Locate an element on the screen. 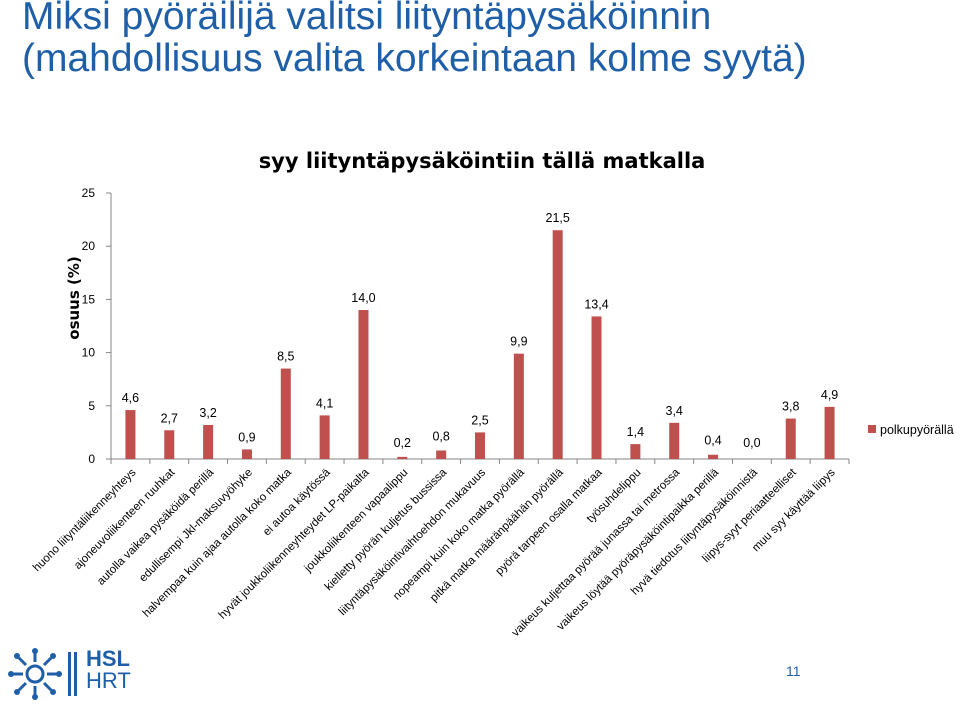  legend: polkupyörällä is located at coordinates (911, 430).